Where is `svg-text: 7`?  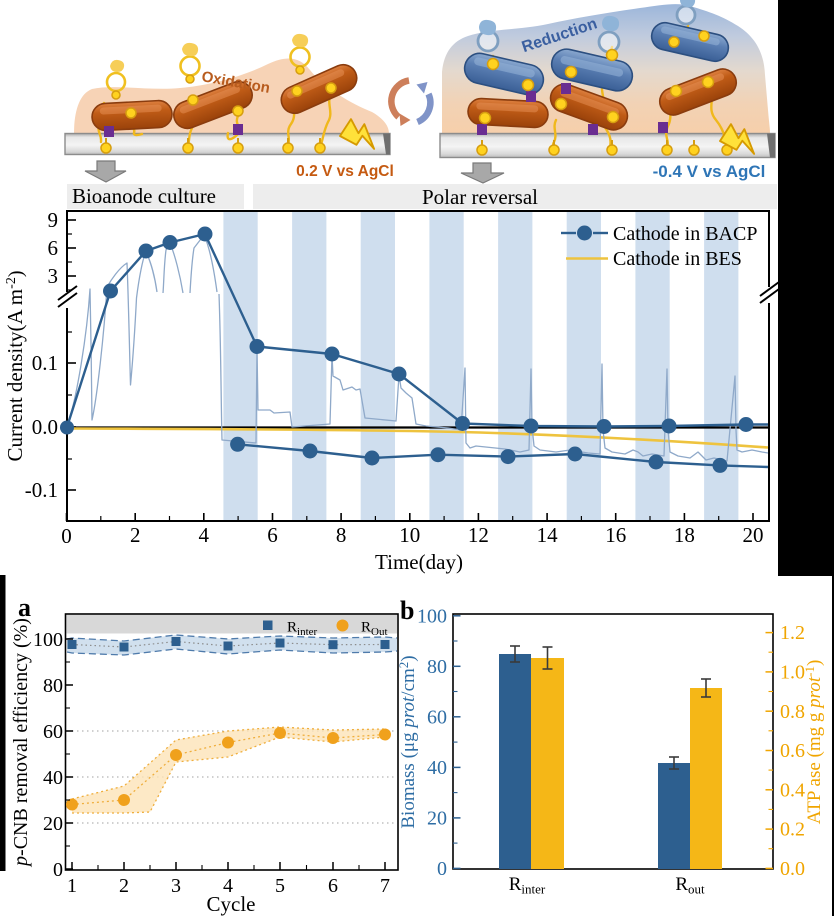
svg-text: 7 is located at coordinates (385, 886).